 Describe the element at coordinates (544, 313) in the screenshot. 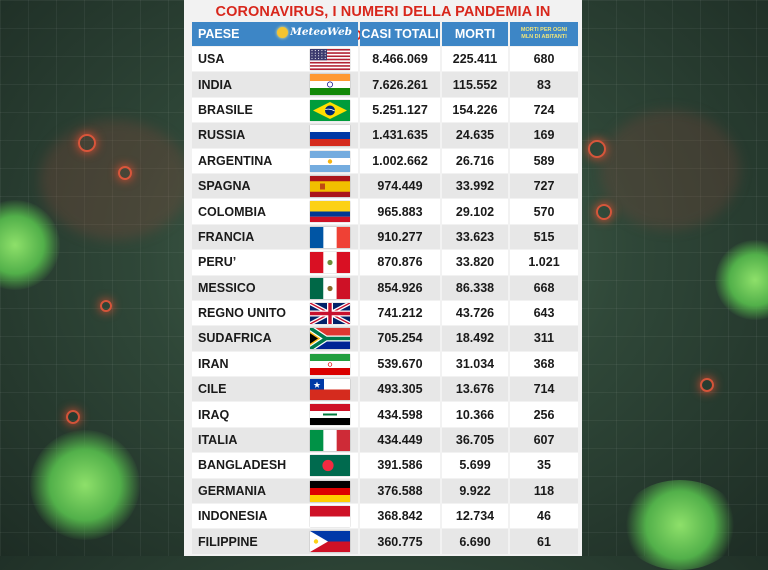

I see `deaths-per-million-cell: 643` at that location.